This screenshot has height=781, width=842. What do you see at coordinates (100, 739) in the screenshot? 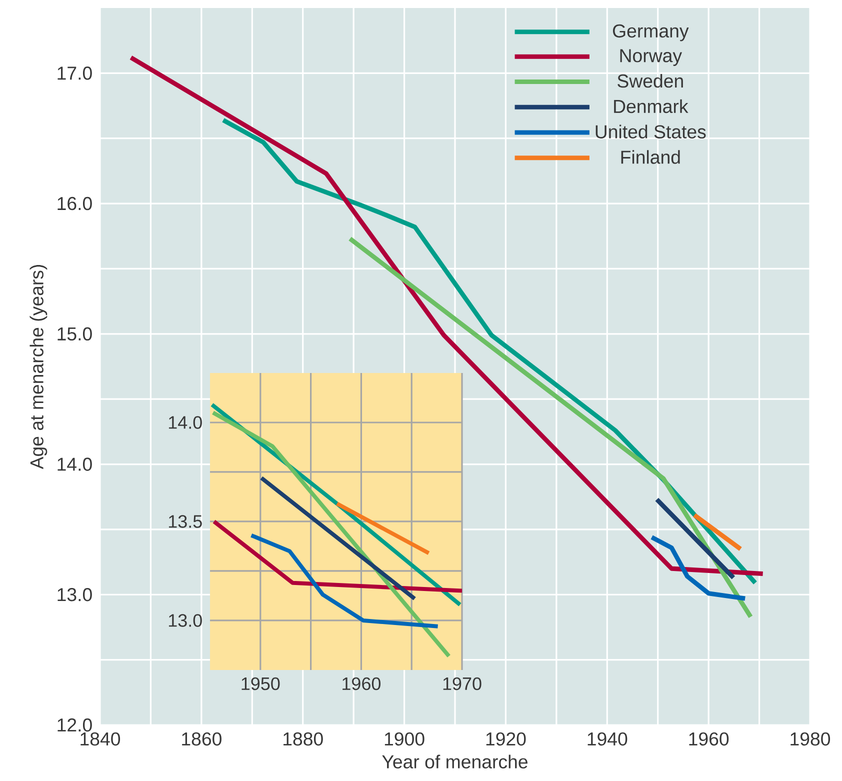
I see `x-tick-label: 1840` at bounding box center [100, 739].